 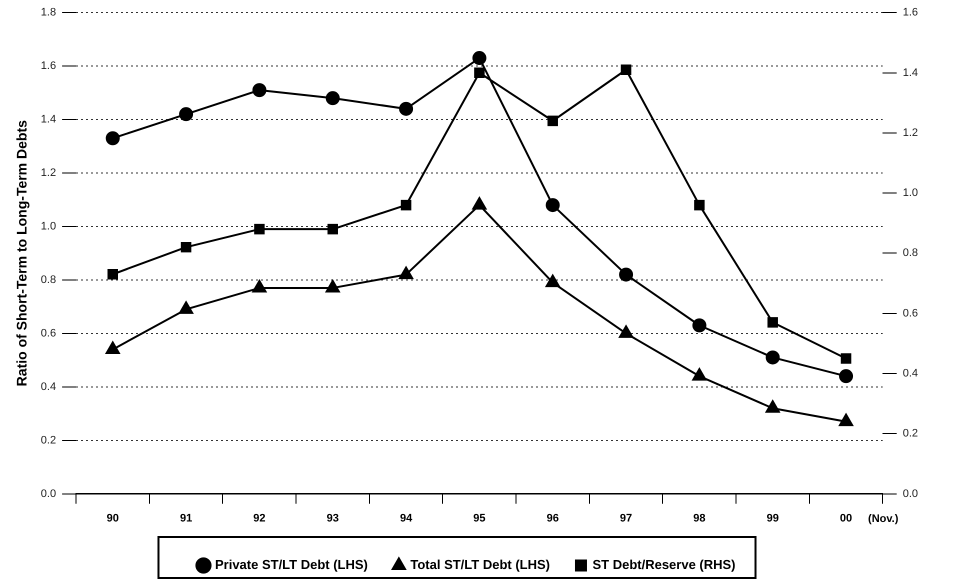 What do you see at coordinates (699, 518) in the screenshot?
I see `x-tick-label: 98` at bounding box center [699, 518].